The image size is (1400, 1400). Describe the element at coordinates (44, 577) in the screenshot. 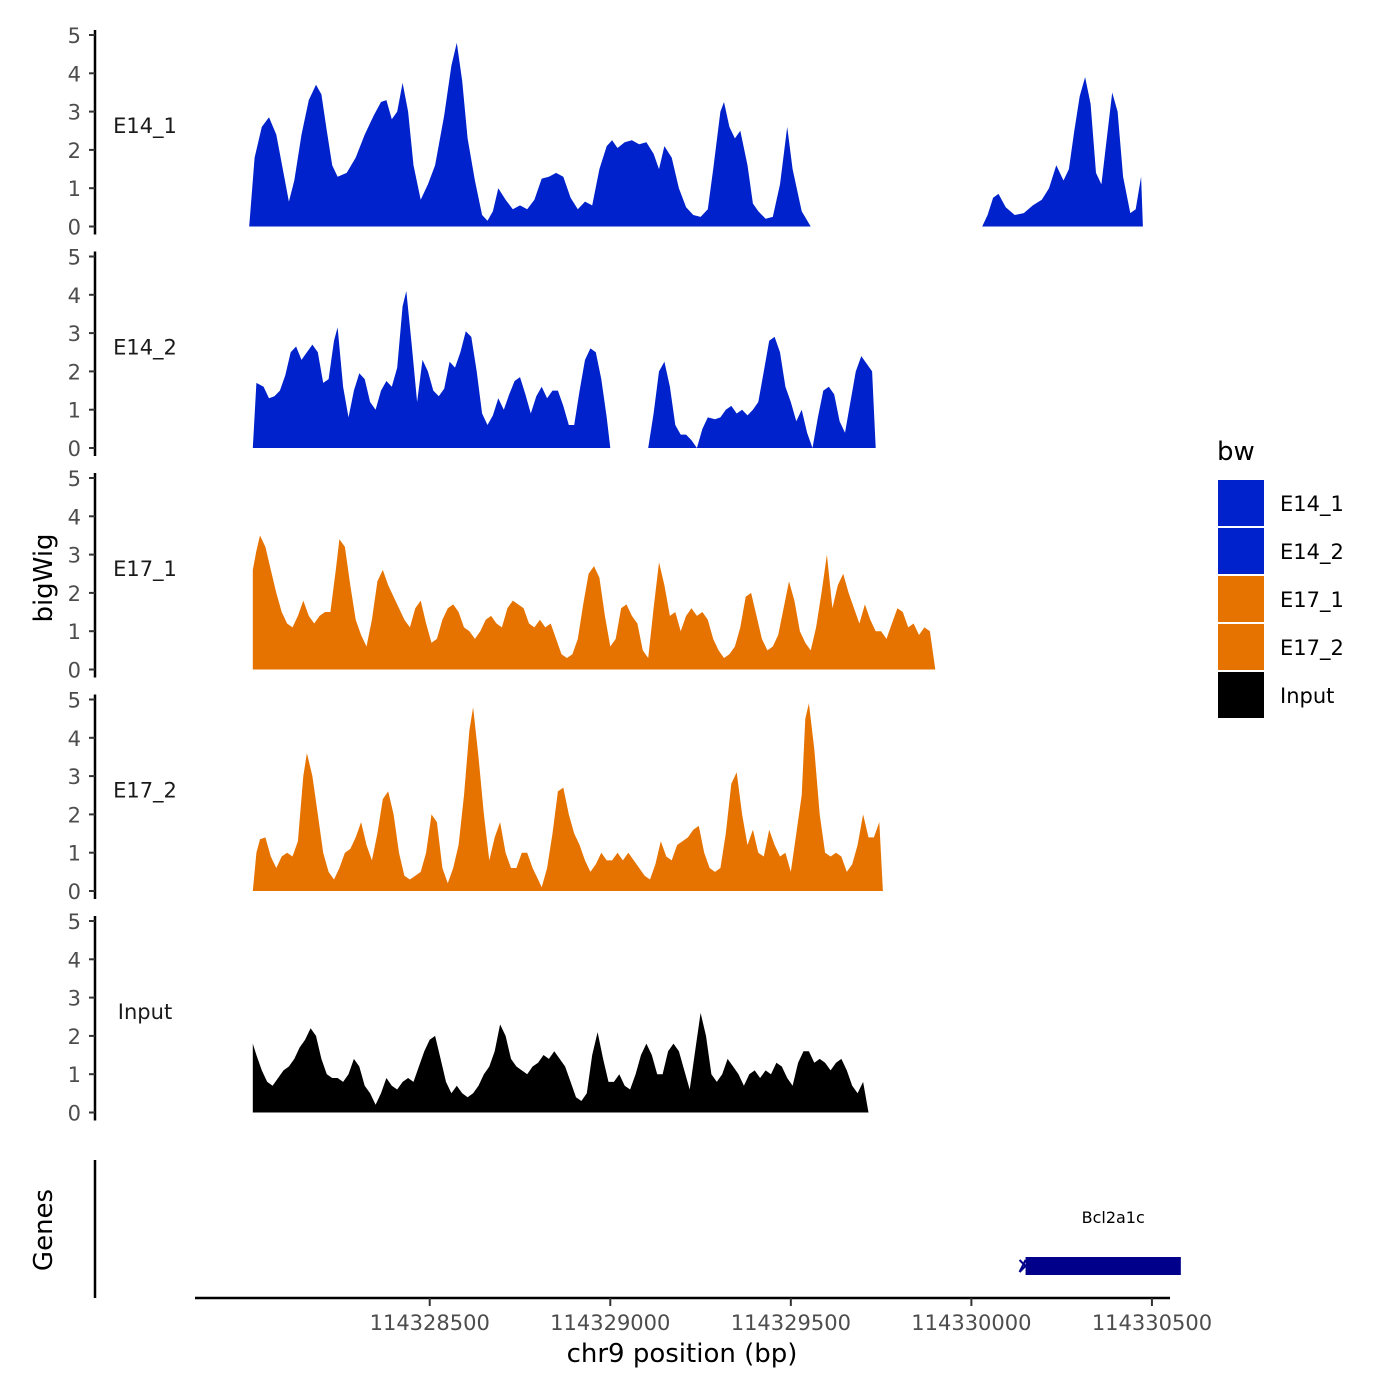

I see `y-axis-title: bigWig` at that location.